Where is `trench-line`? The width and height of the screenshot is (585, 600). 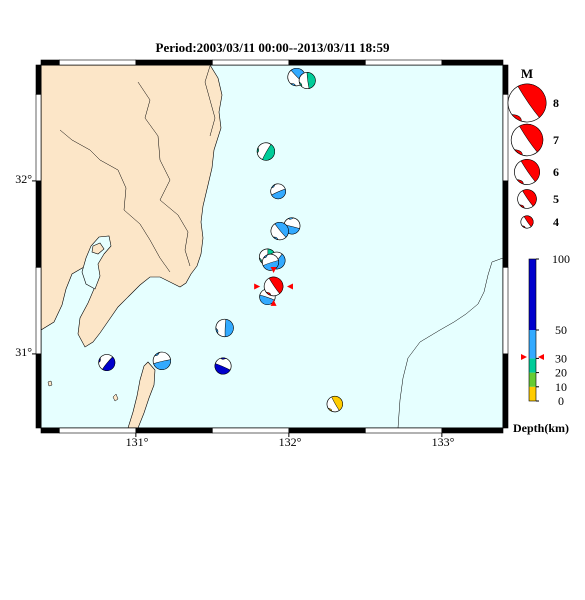 trench-line is located at coordinates (450, 342).